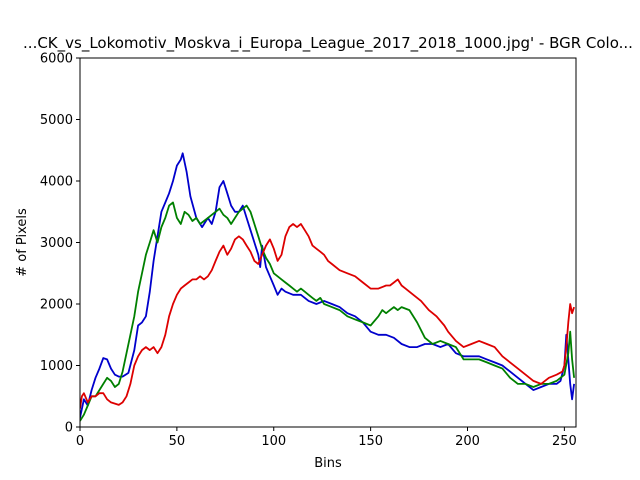 This screenshot has height=480, width=640. Describe the element at coordinates (328, 463) in the screenshot. I see `x-axis-label: Bins` at that location.